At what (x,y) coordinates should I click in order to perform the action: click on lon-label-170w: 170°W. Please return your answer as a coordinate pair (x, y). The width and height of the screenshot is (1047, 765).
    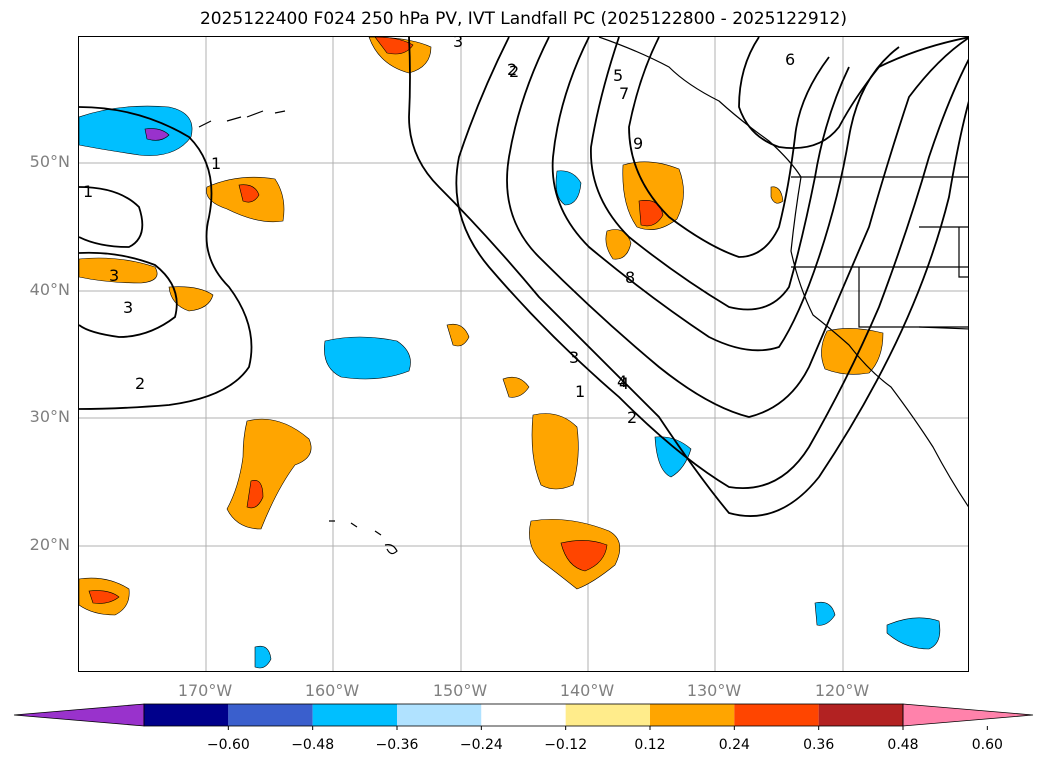
    Looking at the image, I should click on (205, 690).